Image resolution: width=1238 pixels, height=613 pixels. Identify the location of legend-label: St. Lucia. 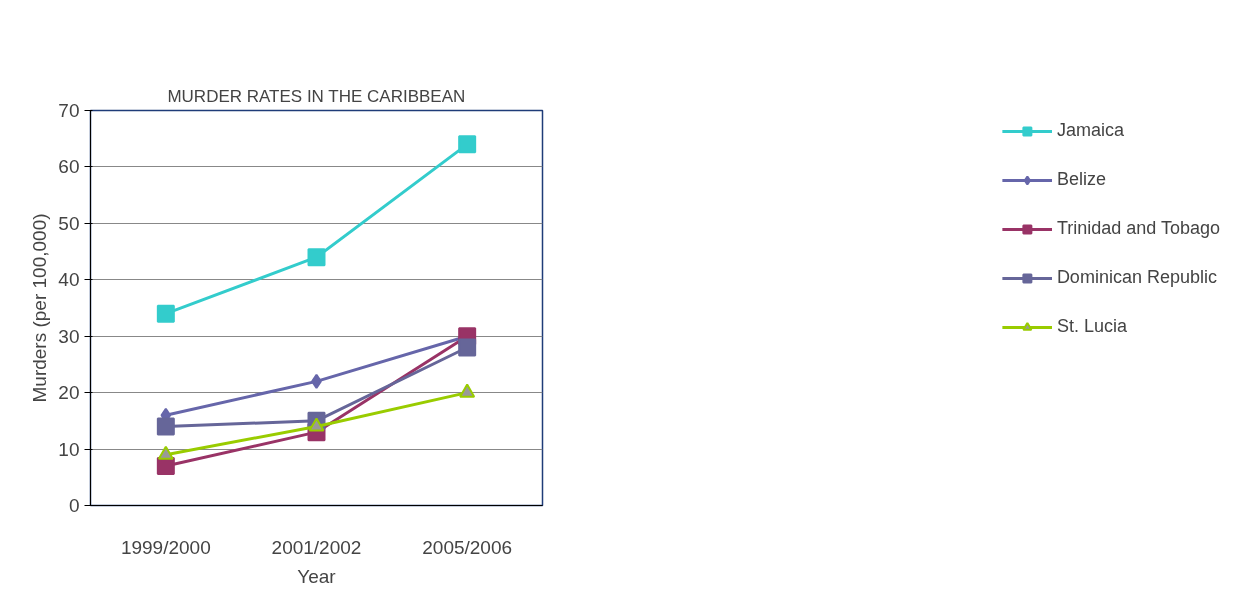
(1091, 326).